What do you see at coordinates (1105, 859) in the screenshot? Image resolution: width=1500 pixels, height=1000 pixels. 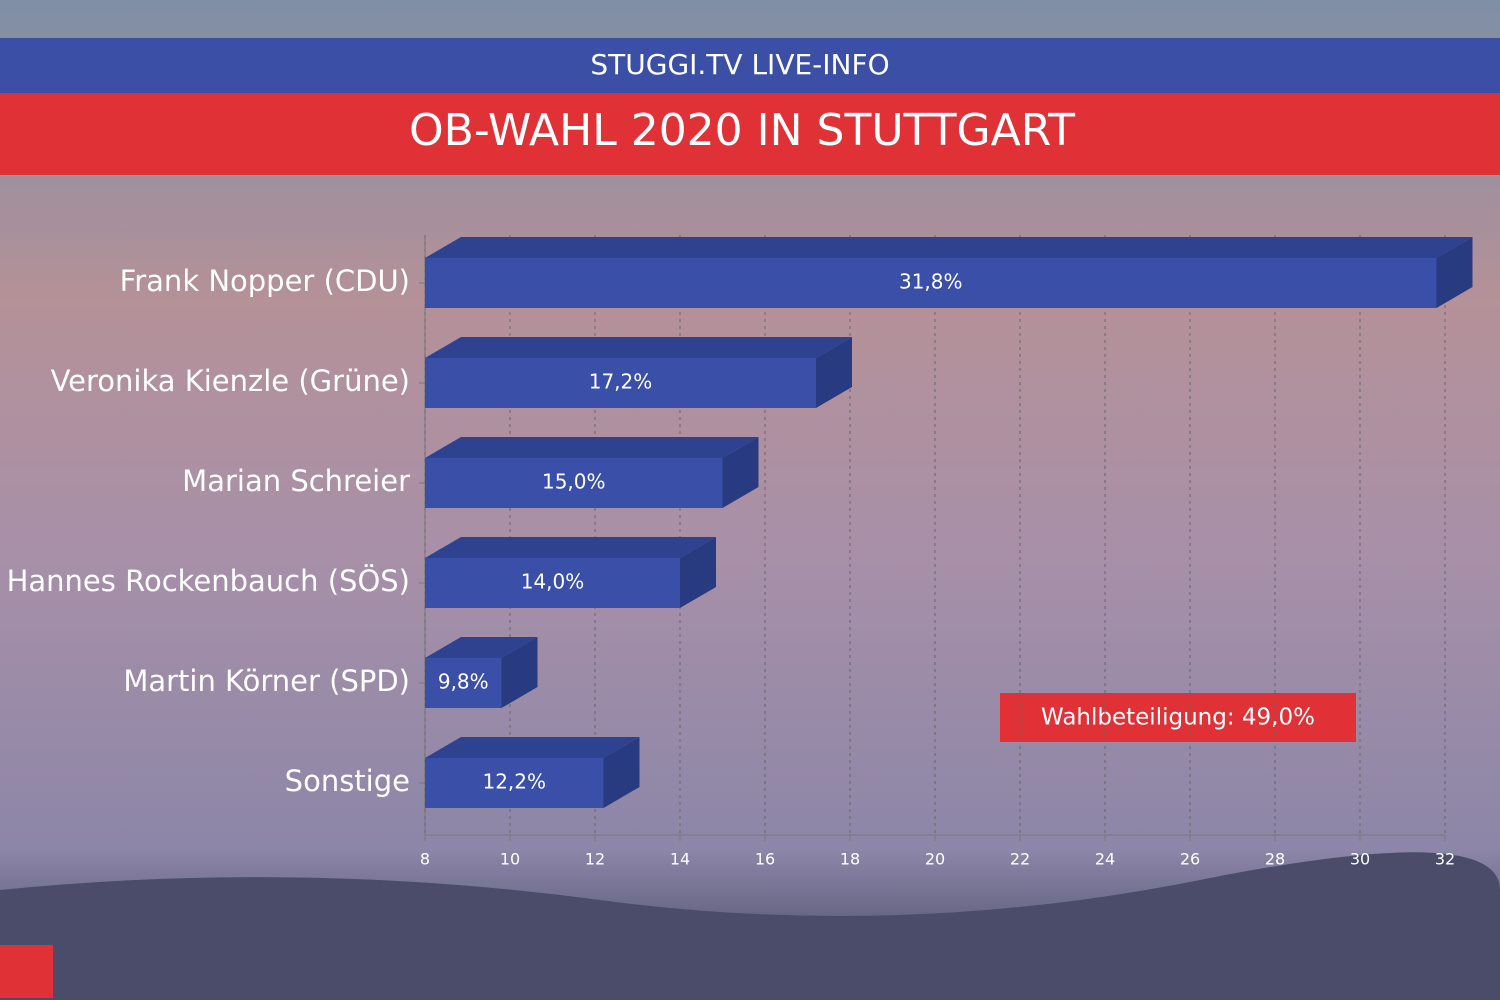 I see `x-tick-label: 24` at bounding box center [1105, 859].